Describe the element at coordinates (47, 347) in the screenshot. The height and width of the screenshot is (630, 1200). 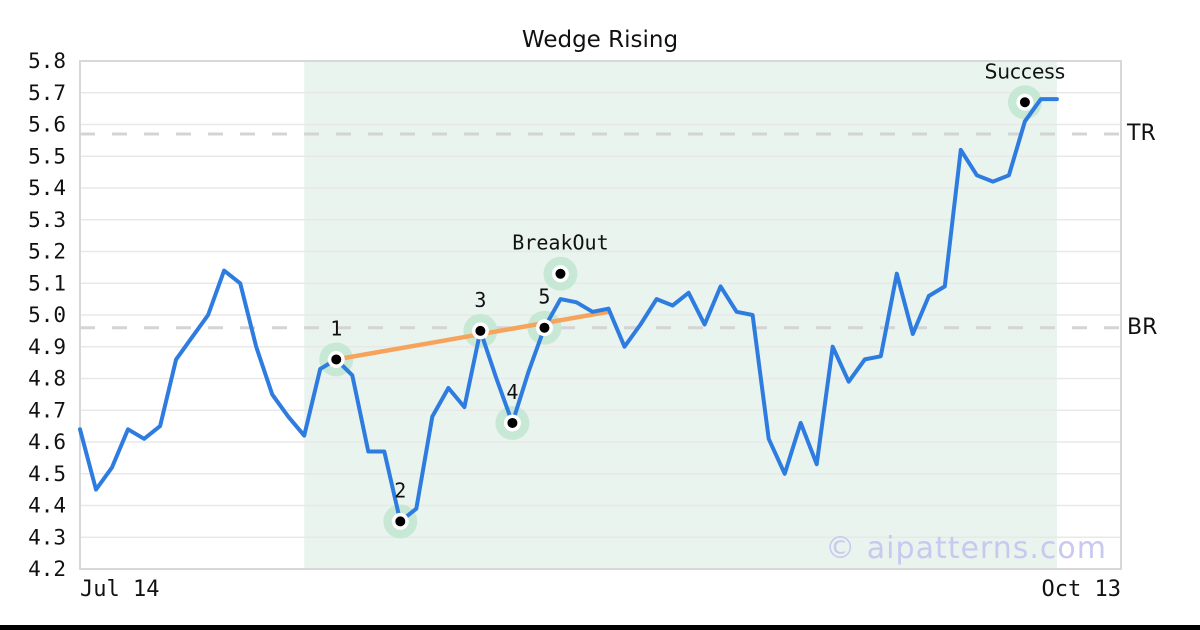
I see `y-tick-label: 4.9` at that location.